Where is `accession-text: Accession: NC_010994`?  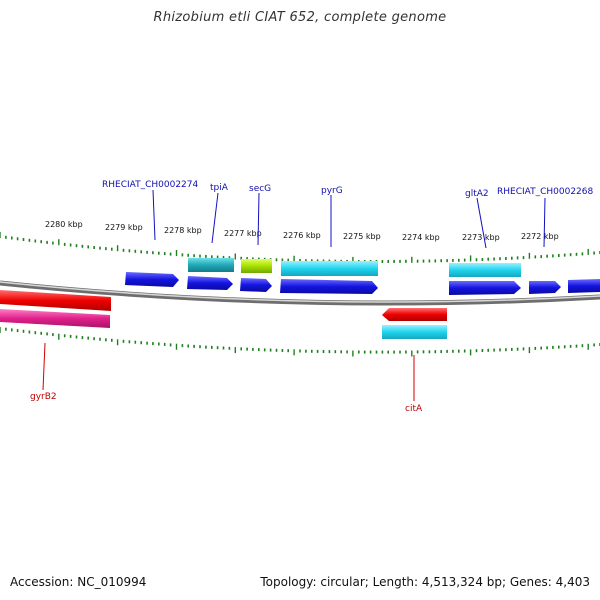 accession-text: Accession: NC_010994 is located at coordinates (78, 582).